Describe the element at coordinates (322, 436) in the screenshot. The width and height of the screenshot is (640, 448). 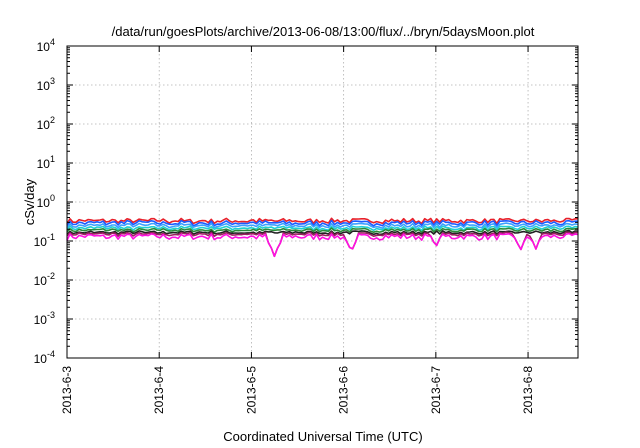
I see `x-axis-label: Coordinated Universal Time (UTC)` at that location.